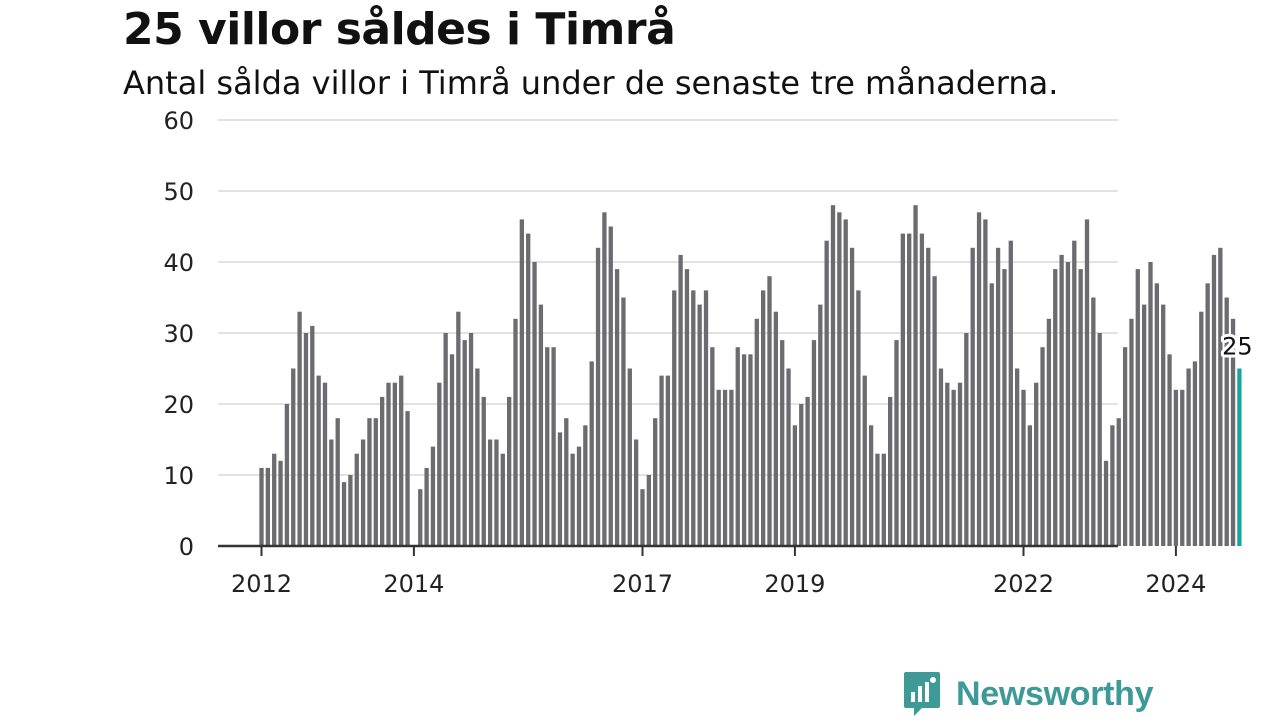 The height and width of the screenshot is (720, 1280). I want to click on x-tick-label: 2014, so click(413, 584).